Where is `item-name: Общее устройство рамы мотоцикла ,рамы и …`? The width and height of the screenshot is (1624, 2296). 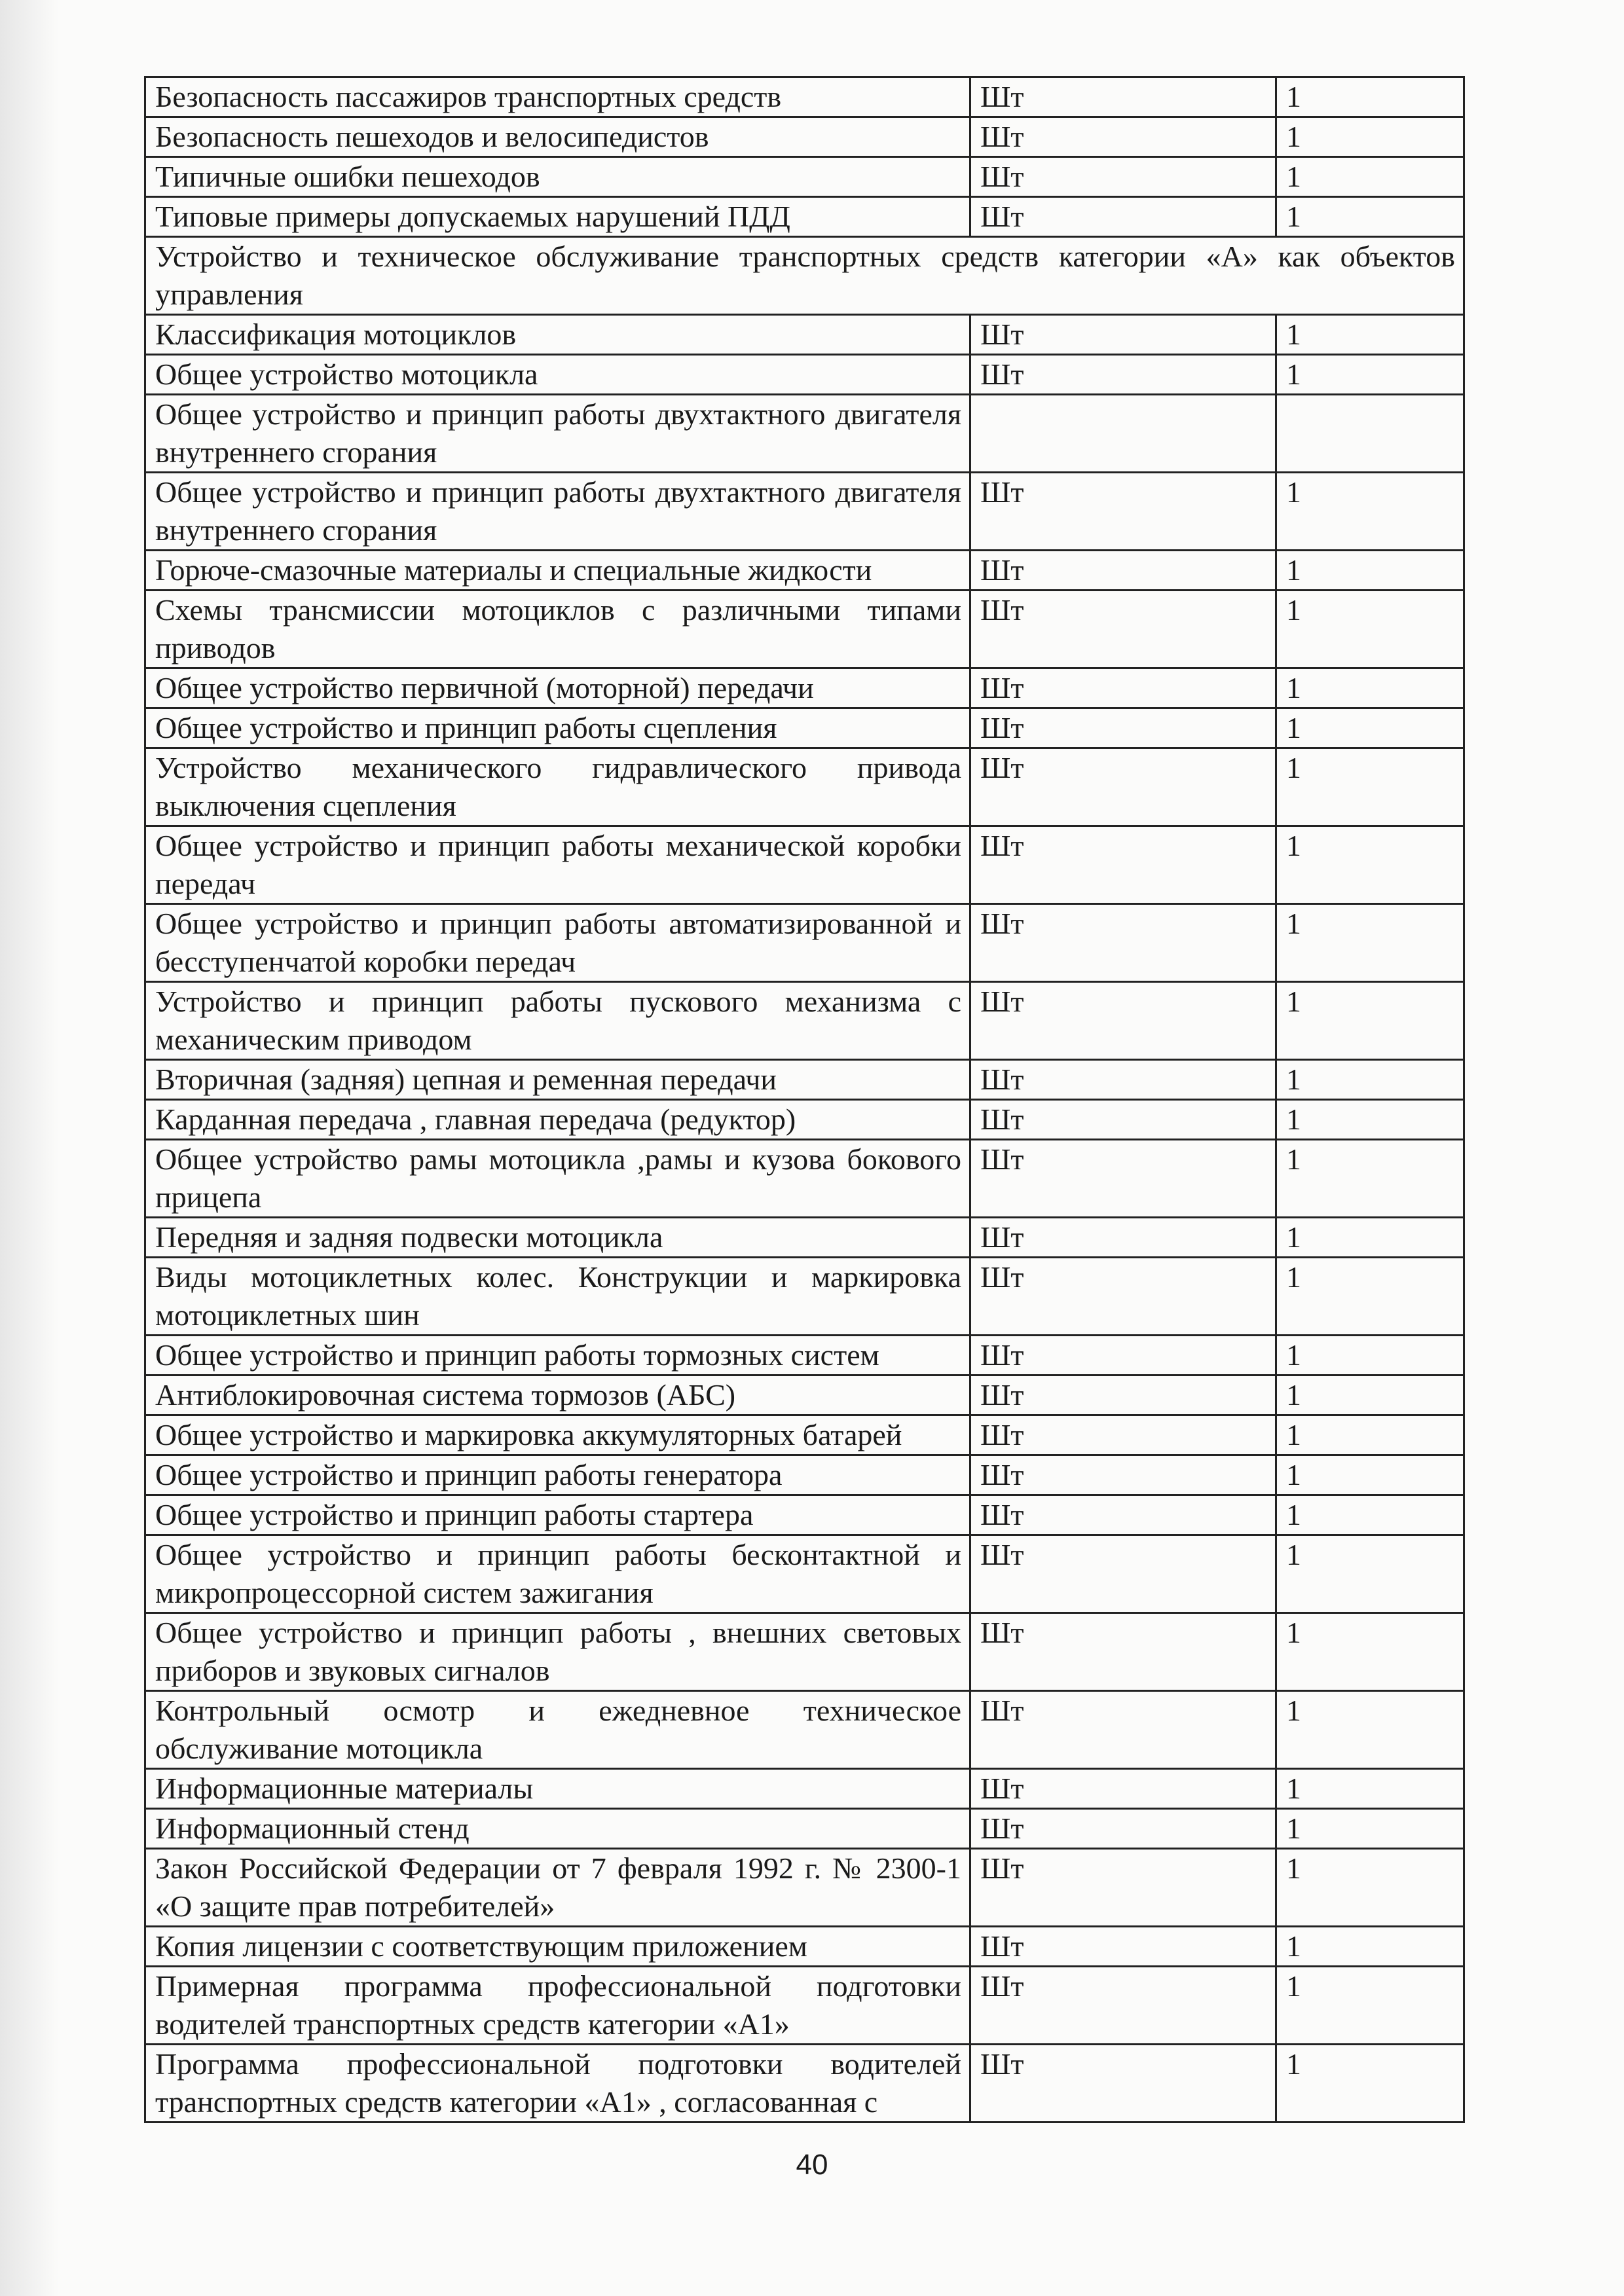 item-name: Общее устройство рамы мотоцикла ,рамы и … is located at coordinates (557, 1178).